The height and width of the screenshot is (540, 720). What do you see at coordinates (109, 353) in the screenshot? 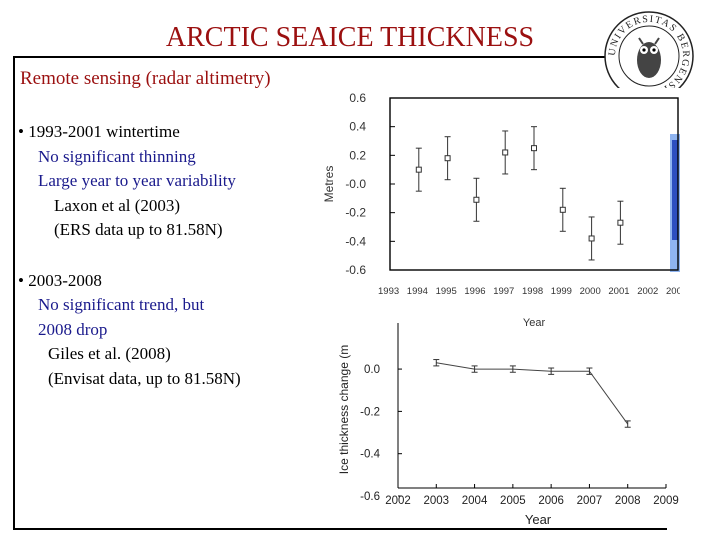
I see `bullet-2-reference: Giles et al. (2008)` at bounding box center [109, 353].